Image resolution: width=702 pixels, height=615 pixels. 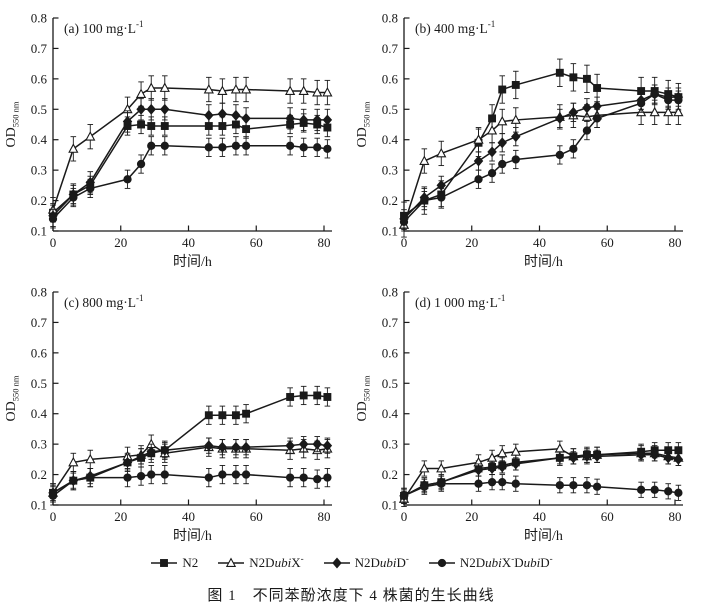 I want to click on chart-legend: N2 N2DubiX- N2DubiD- N2DubiX-DubiD-, so click(x=351, y=563).